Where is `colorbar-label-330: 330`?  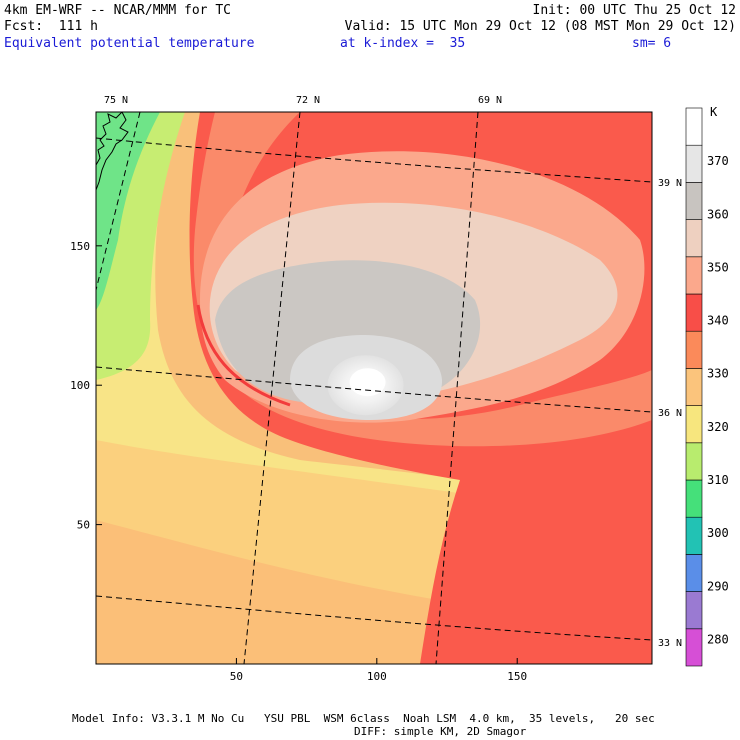 colorbar-label-330: 330 is located at coordinates (718, 374).